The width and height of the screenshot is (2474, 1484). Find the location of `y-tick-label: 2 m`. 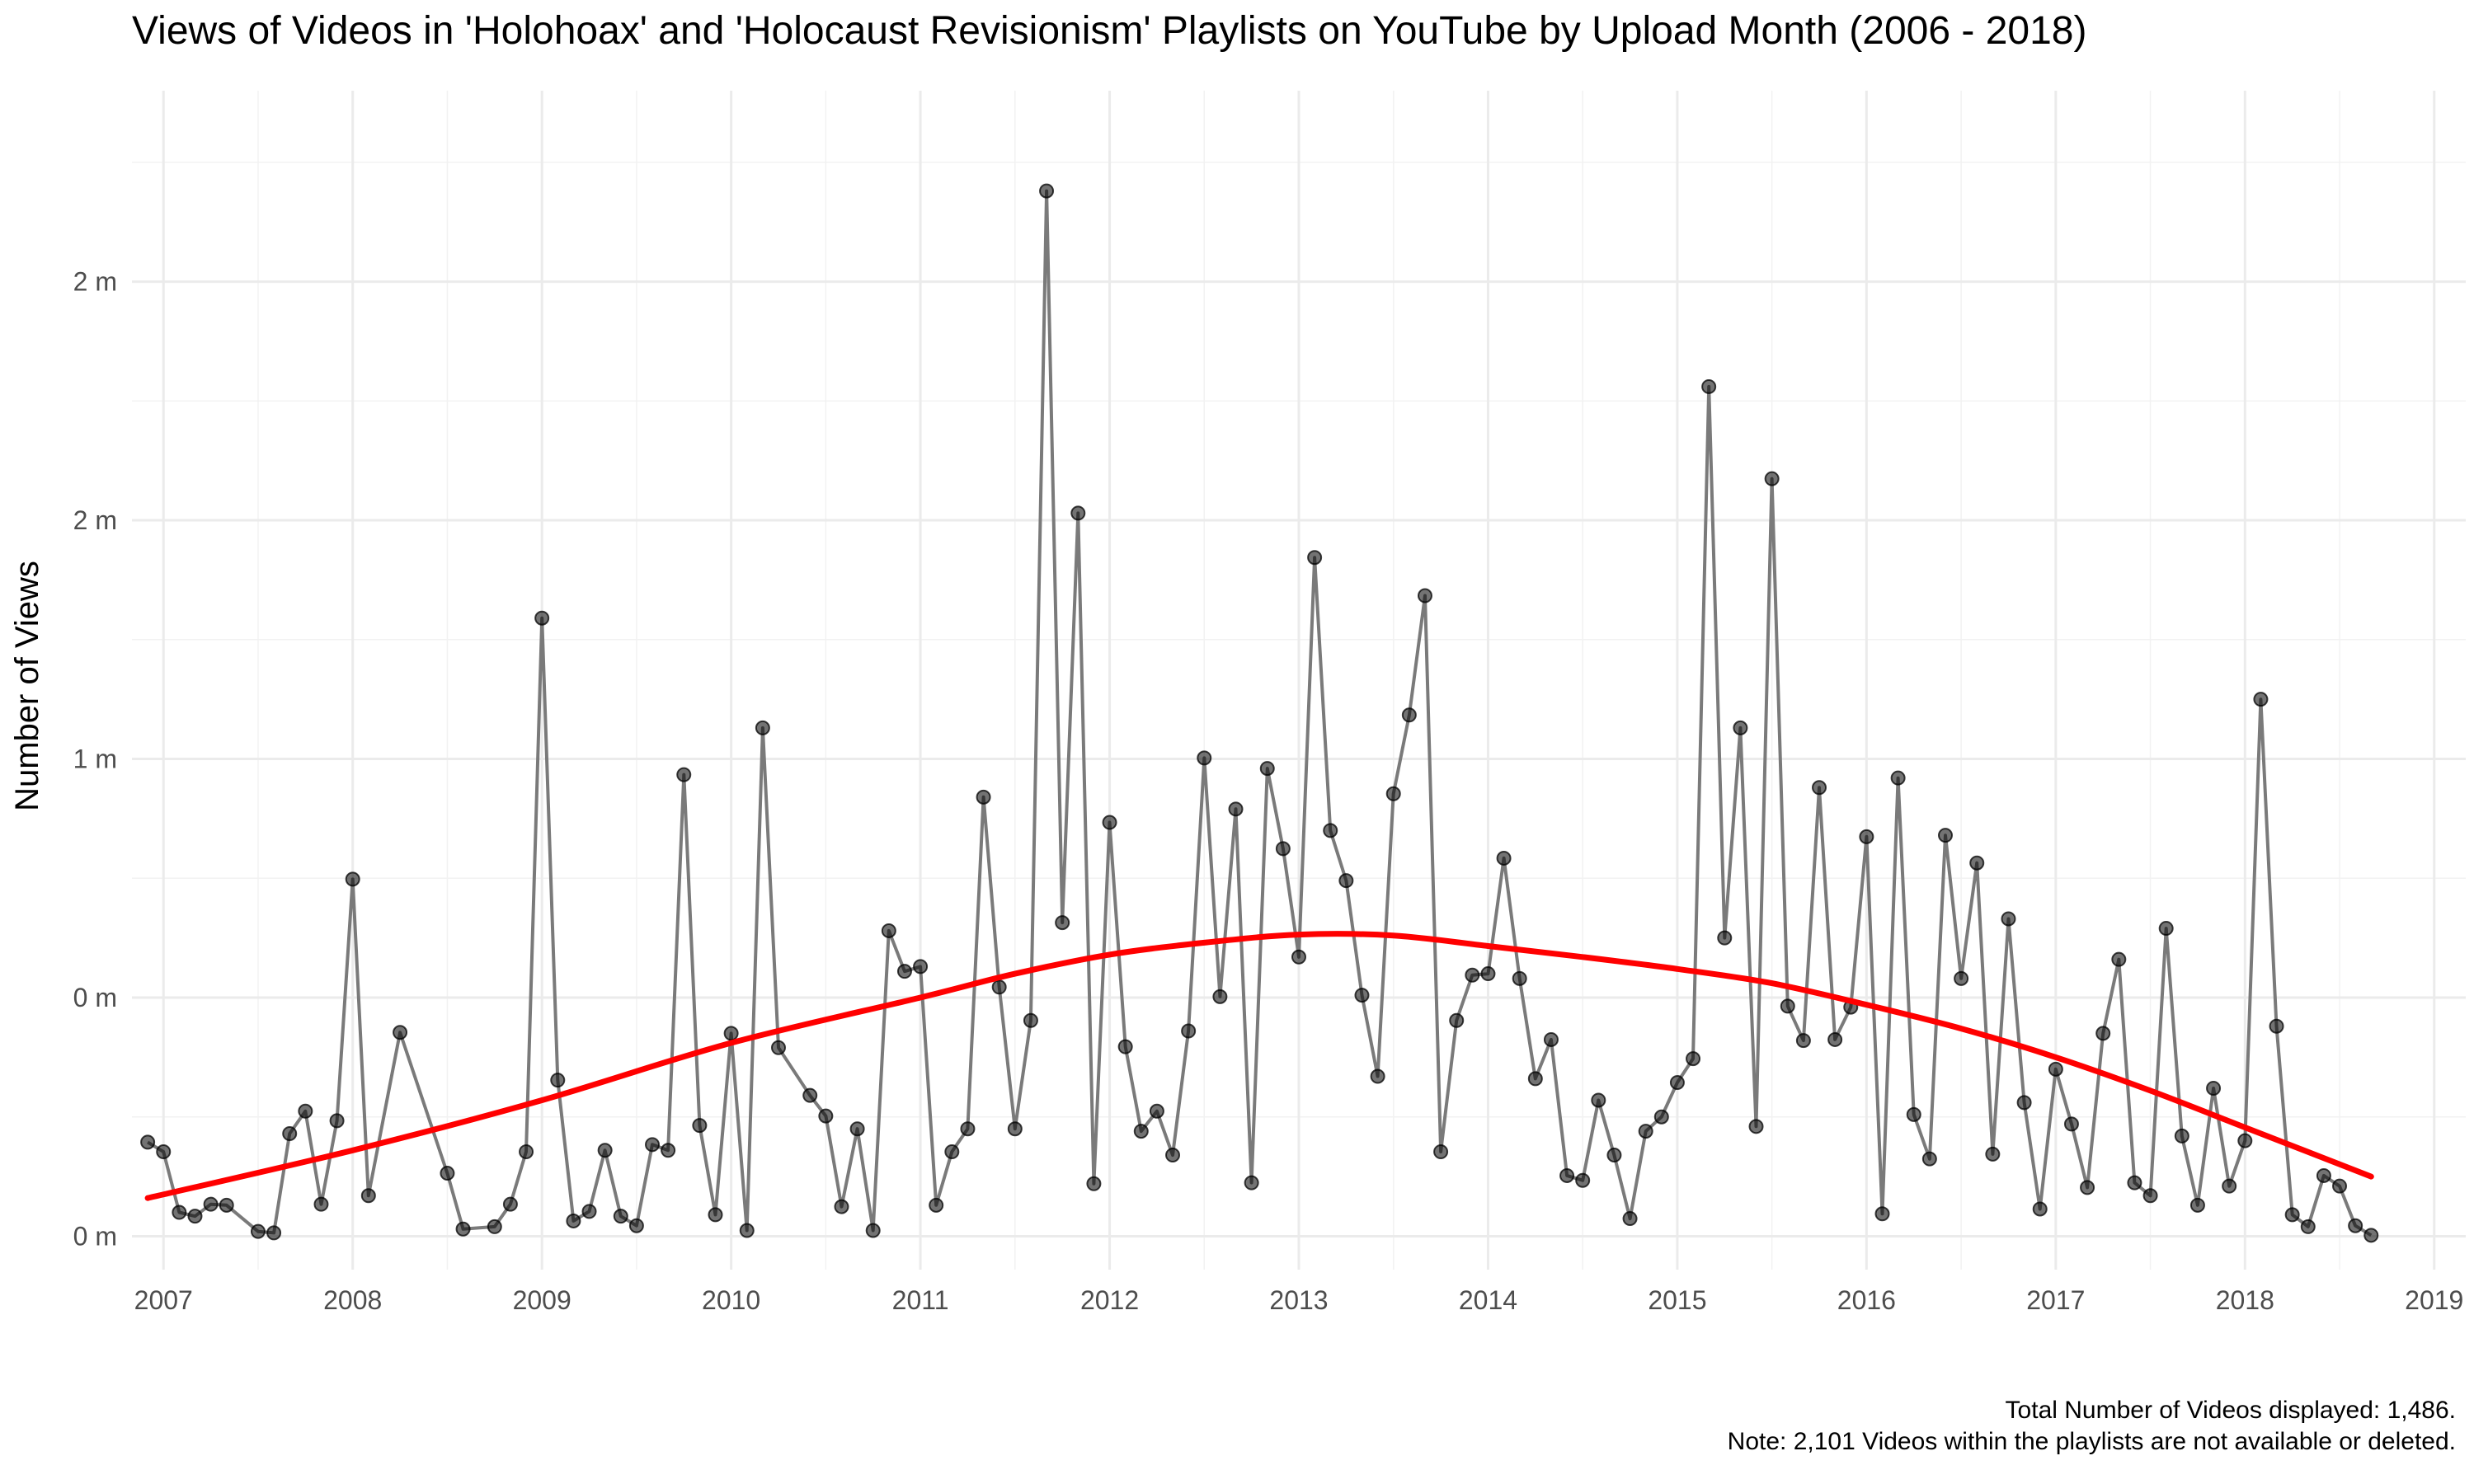

y-tick-label: 2 m is located at coordinates (95, 282).